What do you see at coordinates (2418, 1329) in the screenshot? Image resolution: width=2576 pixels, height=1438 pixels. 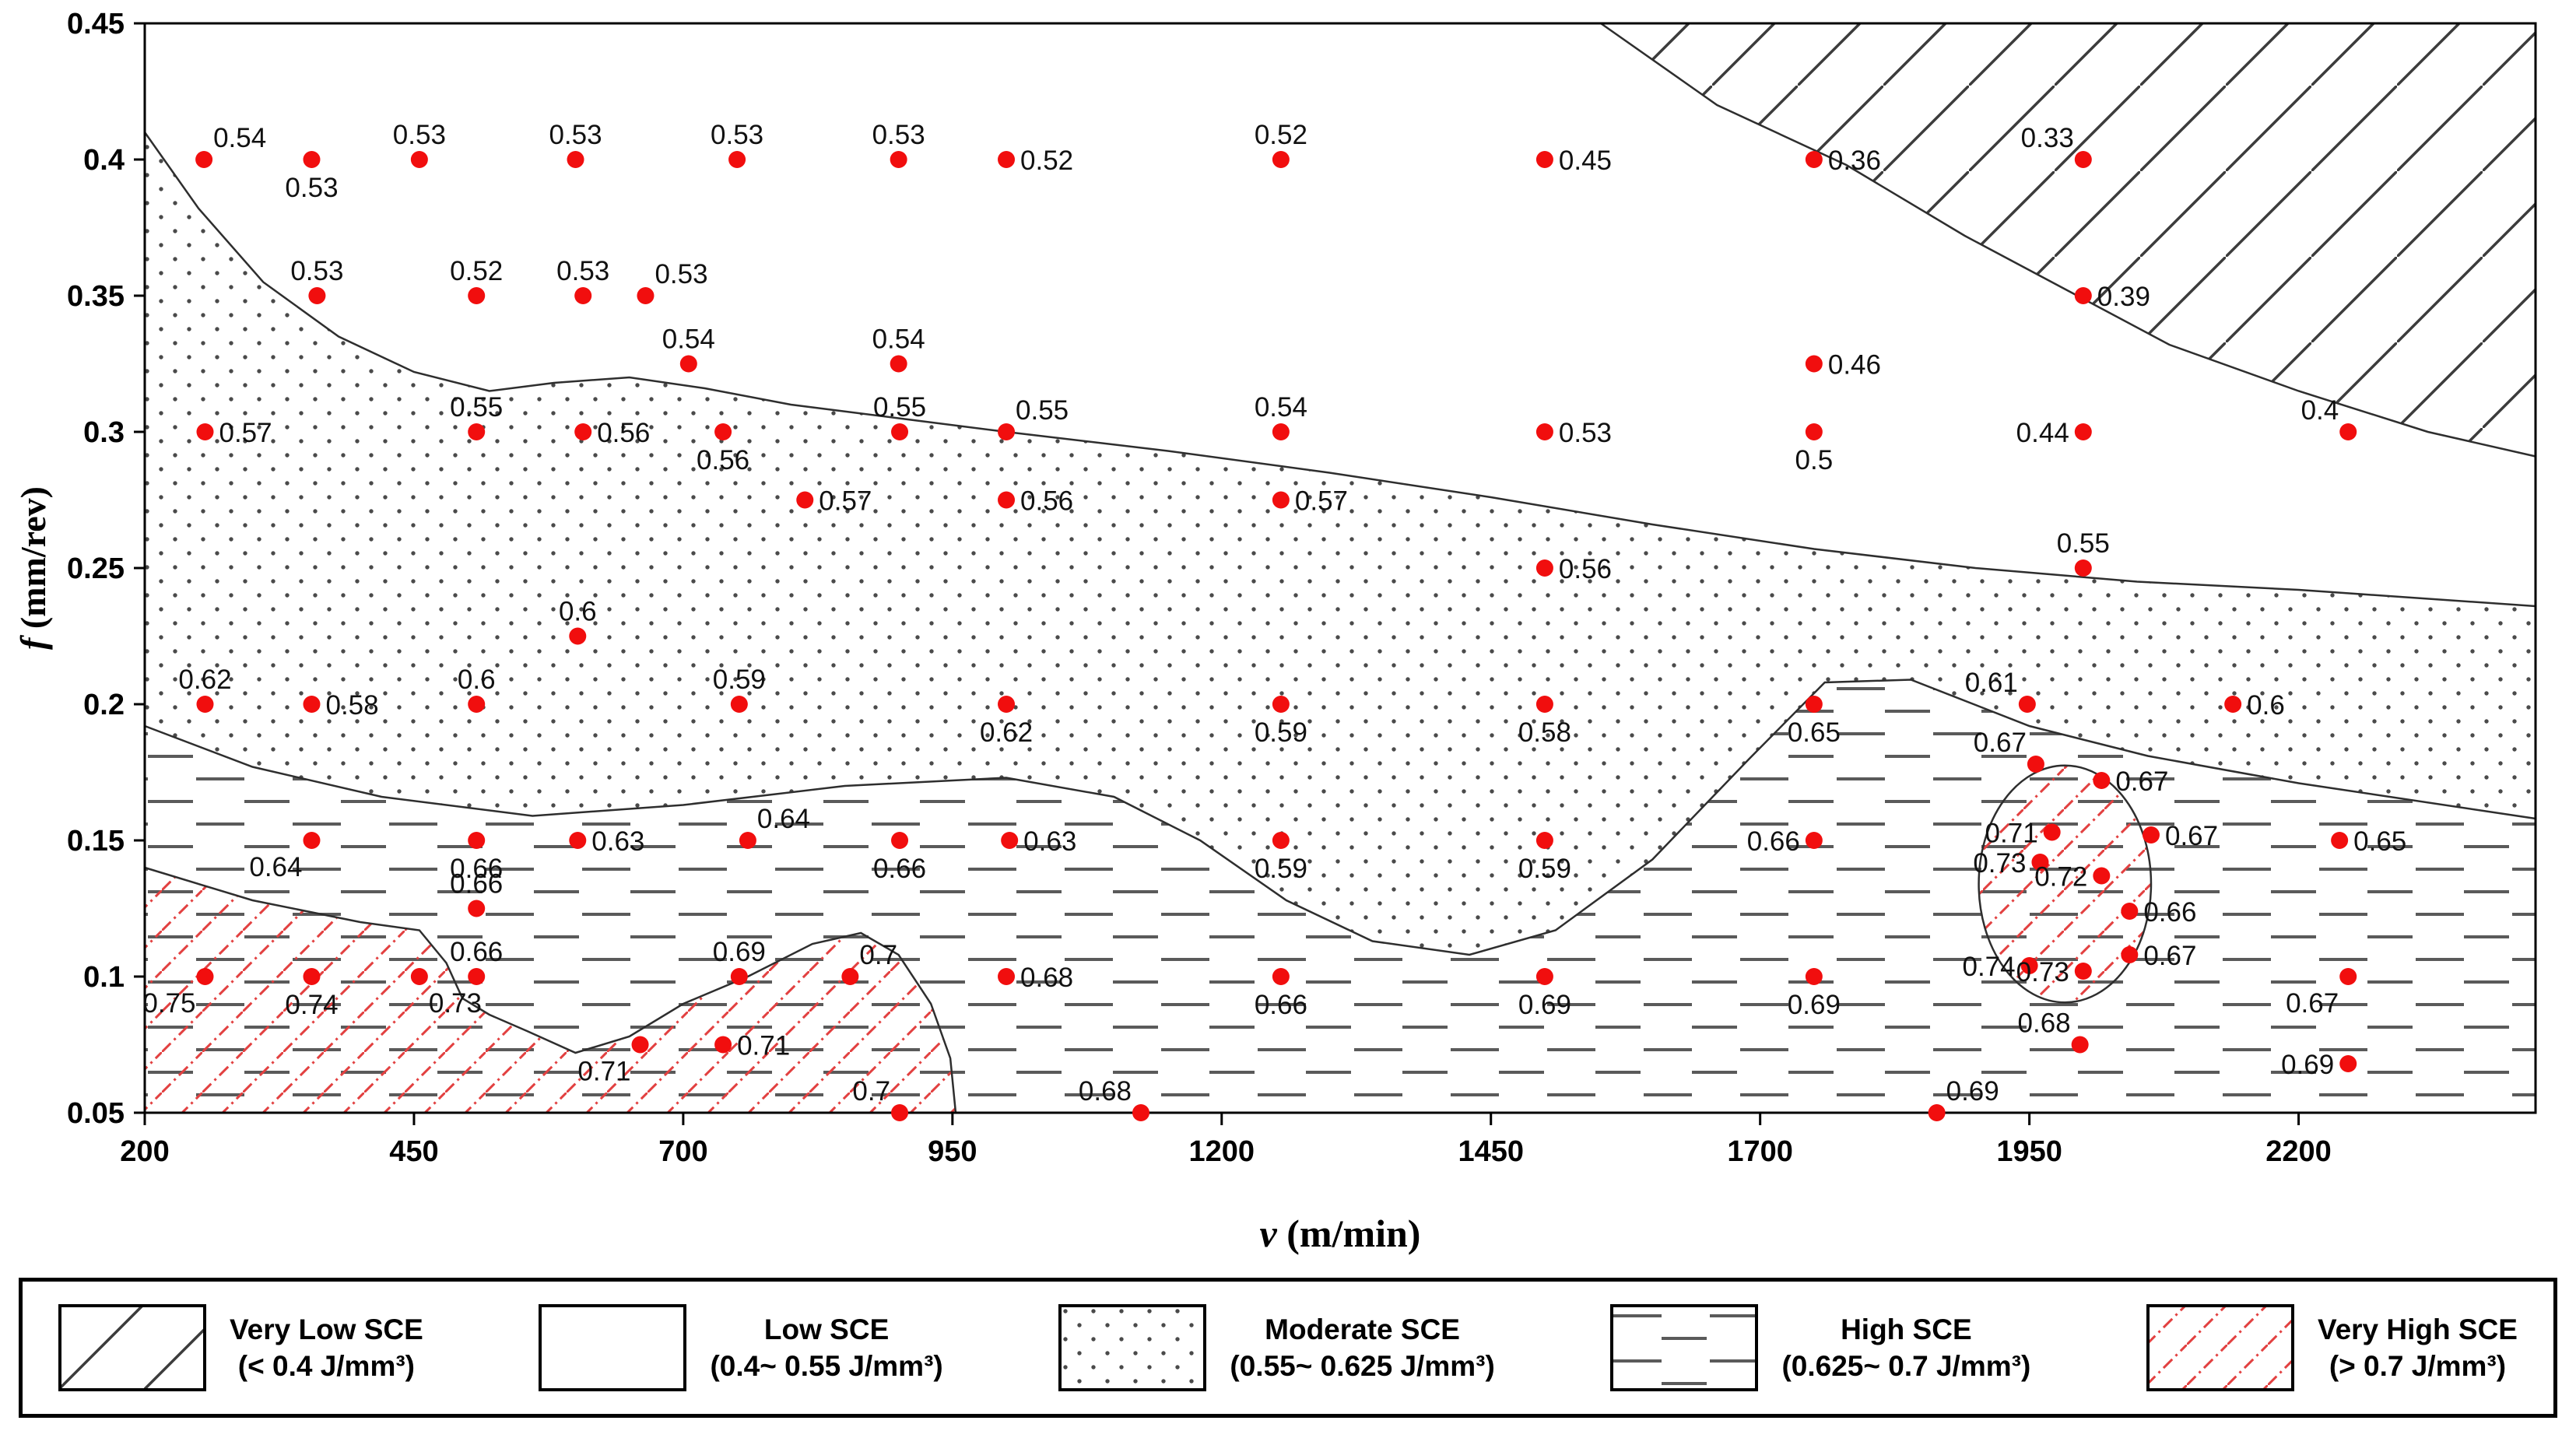 I see `legend-name: Very High SCE` at bounding box center [2418, 1329].